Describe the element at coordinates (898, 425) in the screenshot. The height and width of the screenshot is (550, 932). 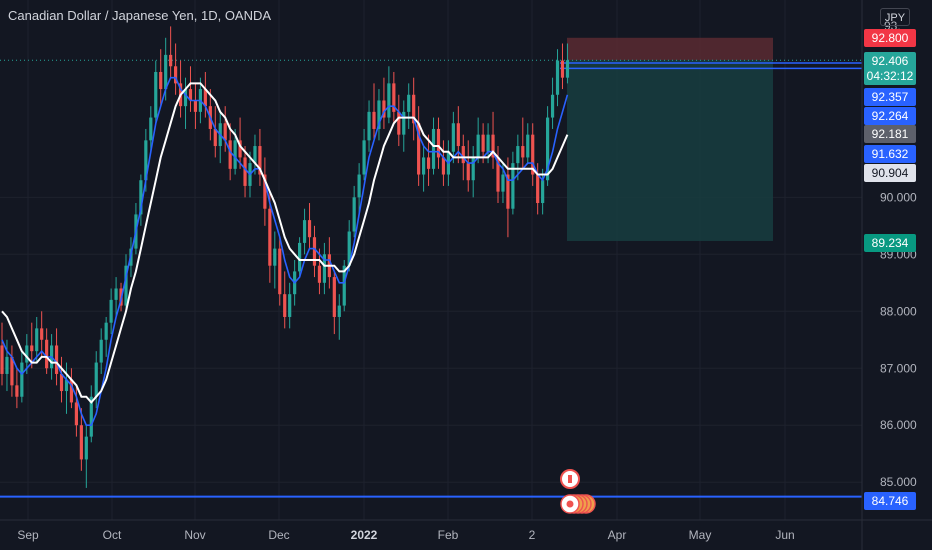
I see `price-axis-tick: 86.000` at that location.